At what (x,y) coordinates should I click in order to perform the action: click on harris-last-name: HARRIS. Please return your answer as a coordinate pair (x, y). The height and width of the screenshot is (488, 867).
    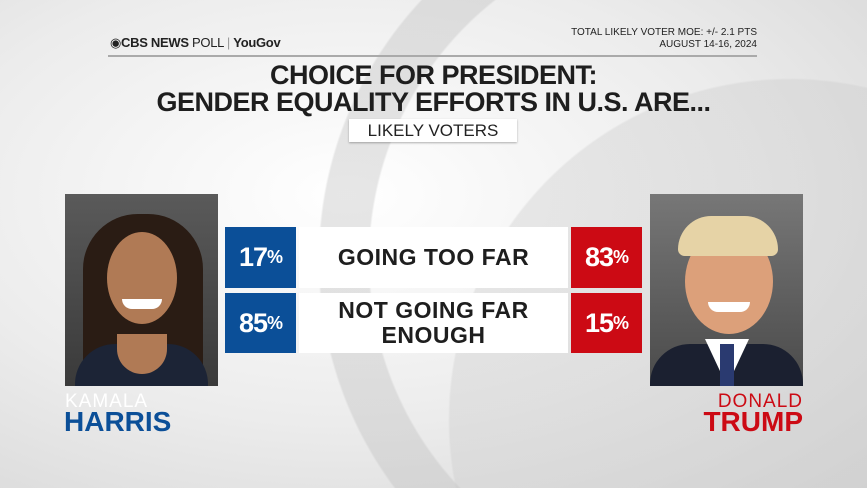
    Looking at the image, I should click on (118, 421).